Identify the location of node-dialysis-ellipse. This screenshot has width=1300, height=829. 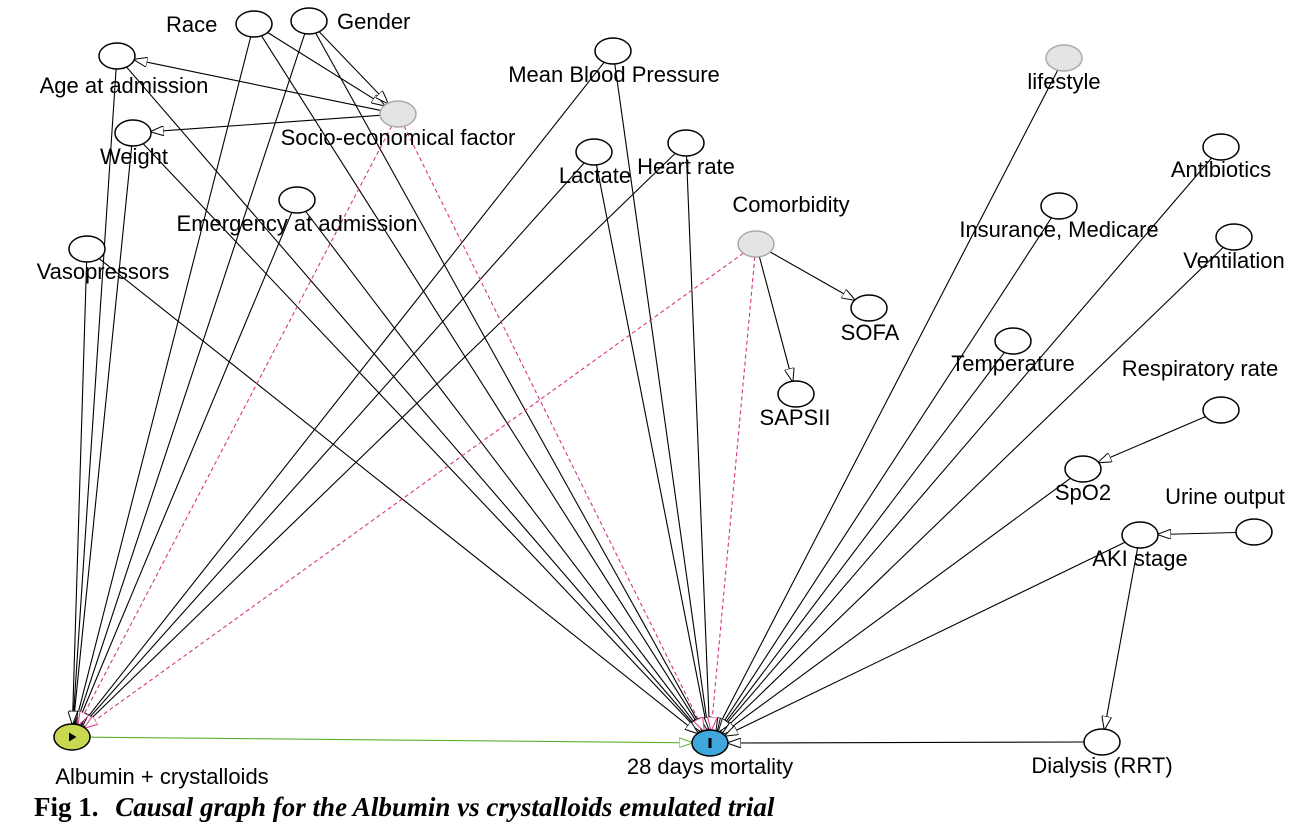
(1102, 742).